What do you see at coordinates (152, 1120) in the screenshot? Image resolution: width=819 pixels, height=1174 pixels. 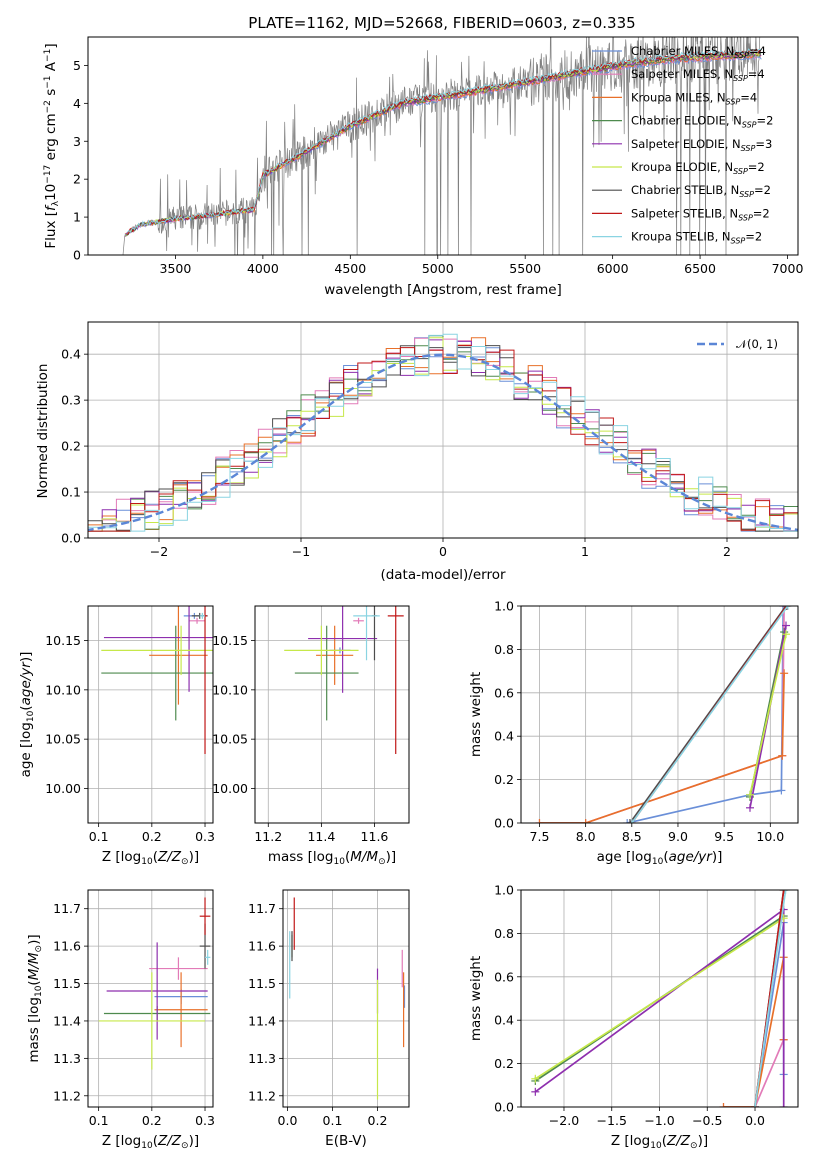 I see `x-tick-label: 0.2` at bounding box center [152, 1120].